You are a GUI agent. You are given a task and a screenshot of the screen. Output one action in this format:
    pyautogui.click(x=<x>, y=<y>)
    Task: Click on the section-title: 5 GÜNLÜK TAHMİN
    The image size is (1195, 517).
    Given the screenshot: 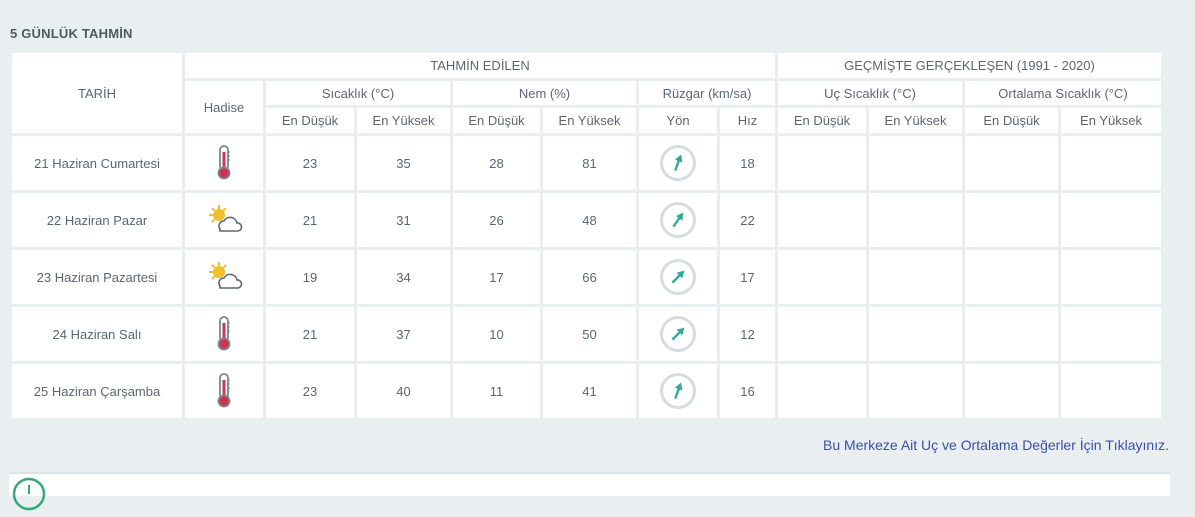 What is the action you would take?
    pyautogui.click(x=71, y=33)
    